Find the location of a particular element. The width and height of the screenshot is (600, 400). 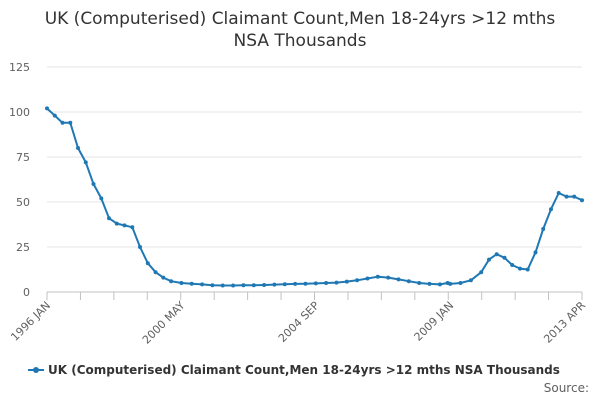

x-tick-label: 2000 MAY is located at coordinates (164, 323).